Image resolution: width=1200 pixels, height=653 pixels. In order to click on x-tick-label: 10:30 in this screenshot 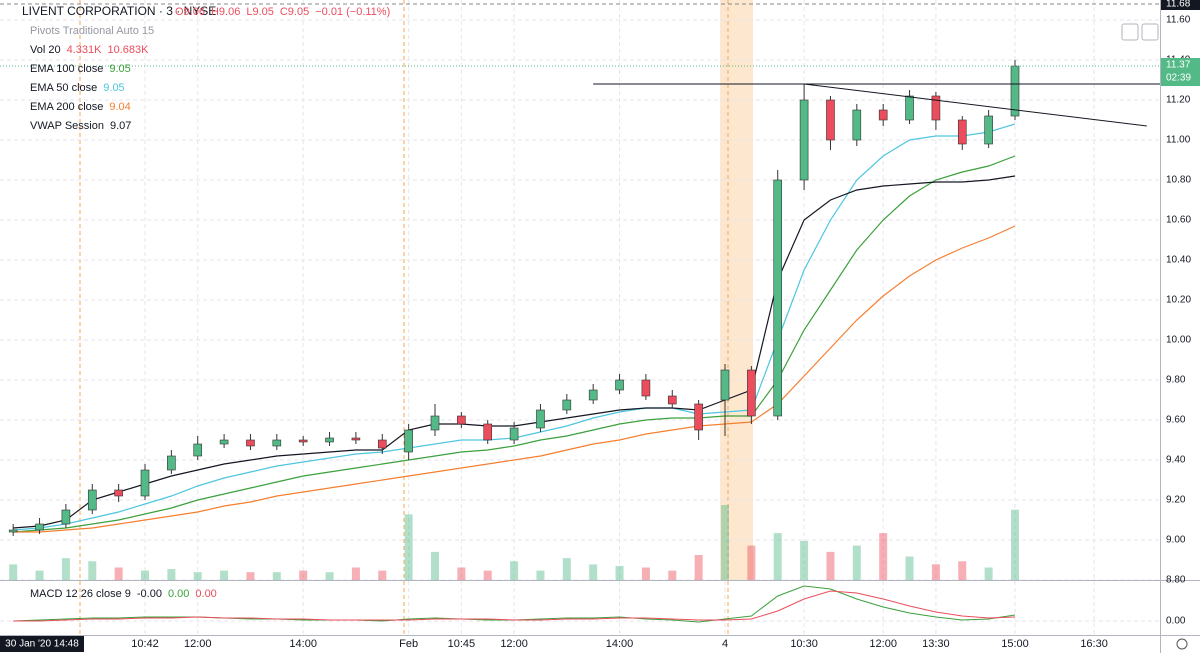, I will do `click(804, 644)`.